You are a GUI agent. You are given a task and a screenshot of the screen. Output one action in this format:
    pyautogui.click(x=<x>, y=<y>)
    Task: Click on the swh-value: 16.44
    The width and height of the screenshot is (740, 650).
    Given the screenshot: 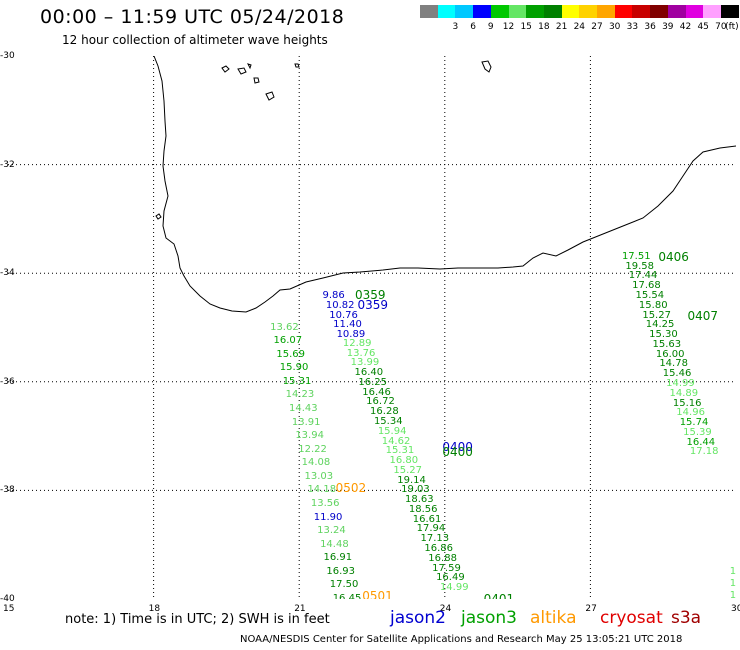 What is the action you would take?
    pyautogui.click(x=701, y=442)
    